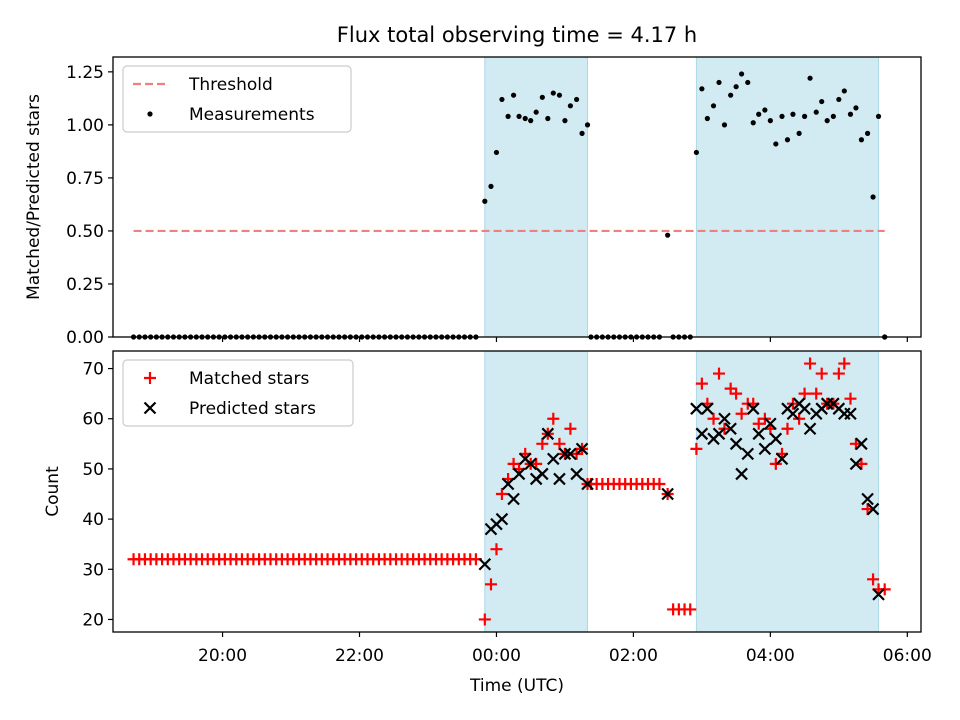  I want to click on legend-matched-swatch, so click(150, 378).